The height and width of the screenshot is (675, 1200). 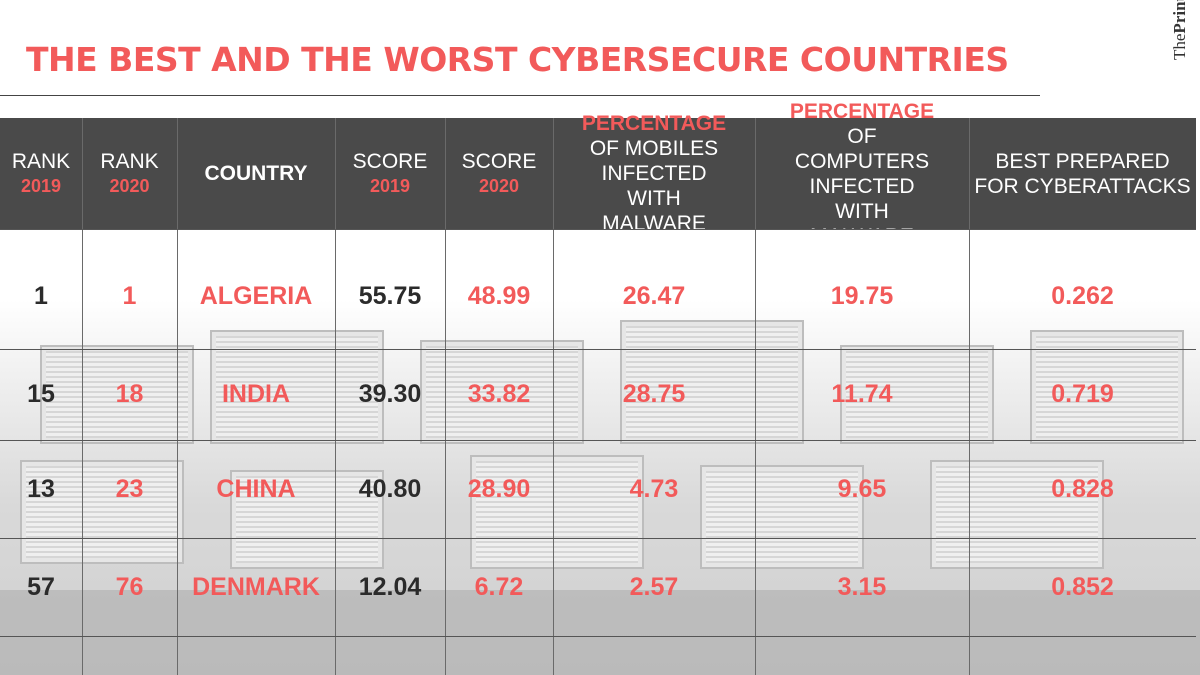 What do you see at coordinates (256, 173) in the screenshot?
I see `header-country: COUNTRY` at bounding box center [256, 173].